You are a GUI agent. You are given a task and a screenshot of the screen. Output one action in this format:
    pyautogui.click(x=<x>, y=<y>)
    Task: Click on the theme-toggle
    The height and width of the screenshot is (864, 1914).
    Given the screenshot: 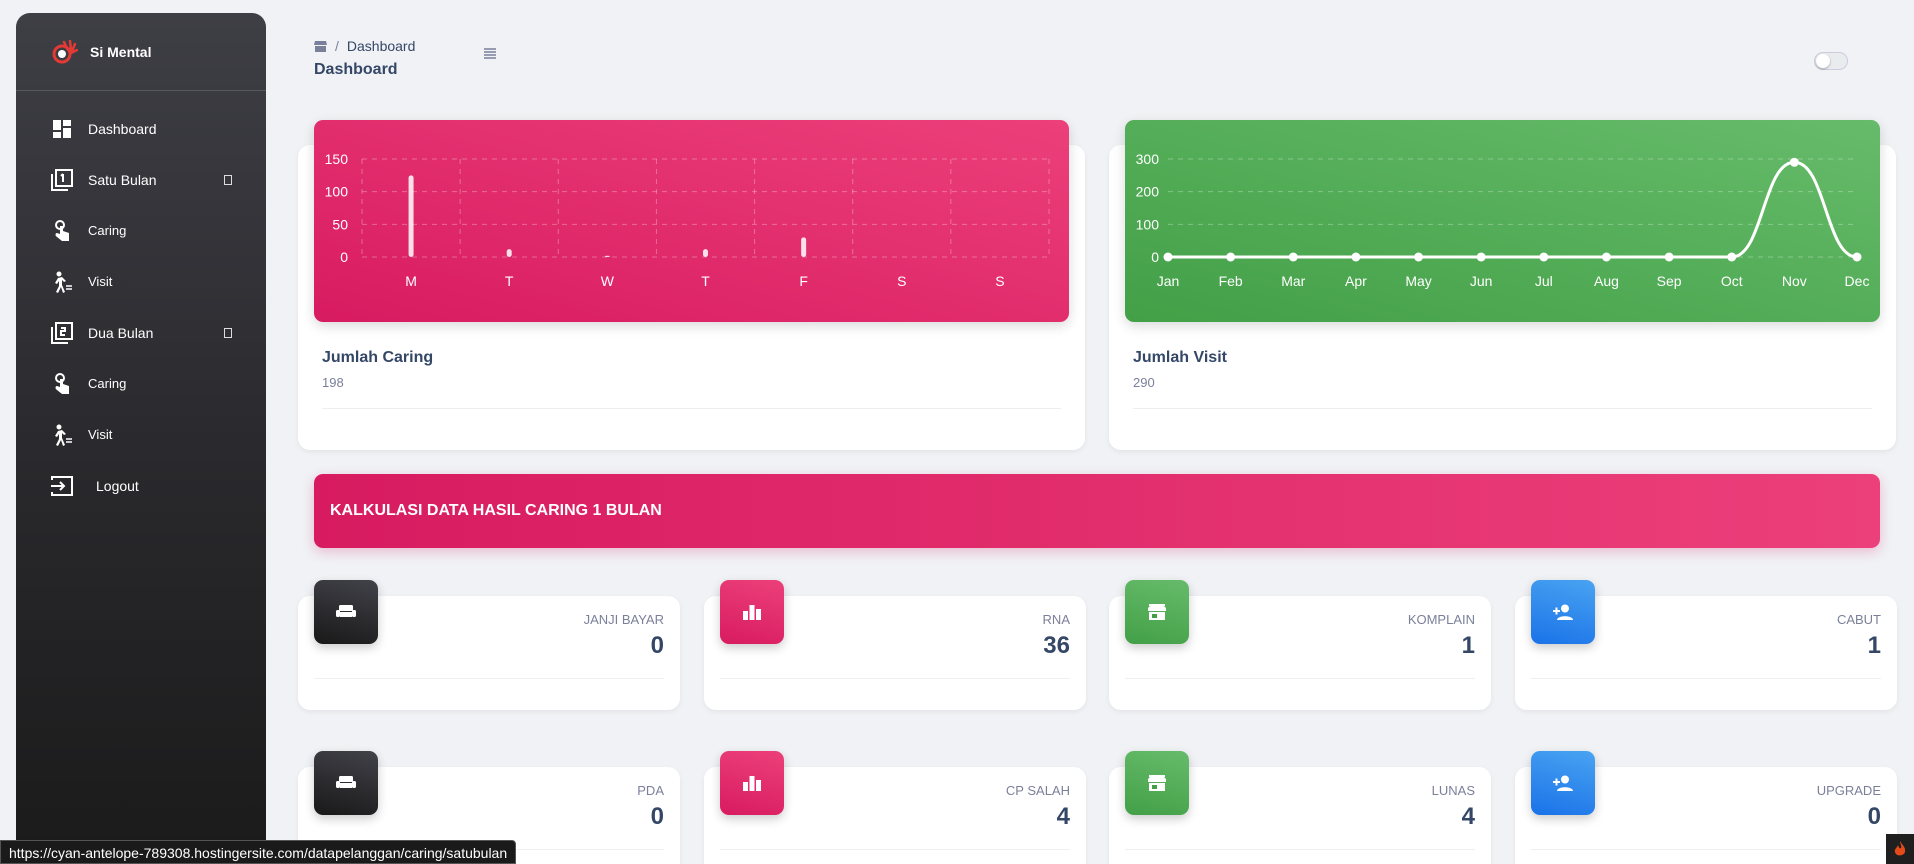 What is the action you would take?
    pyautogui.click(x=1831, y=61)
    